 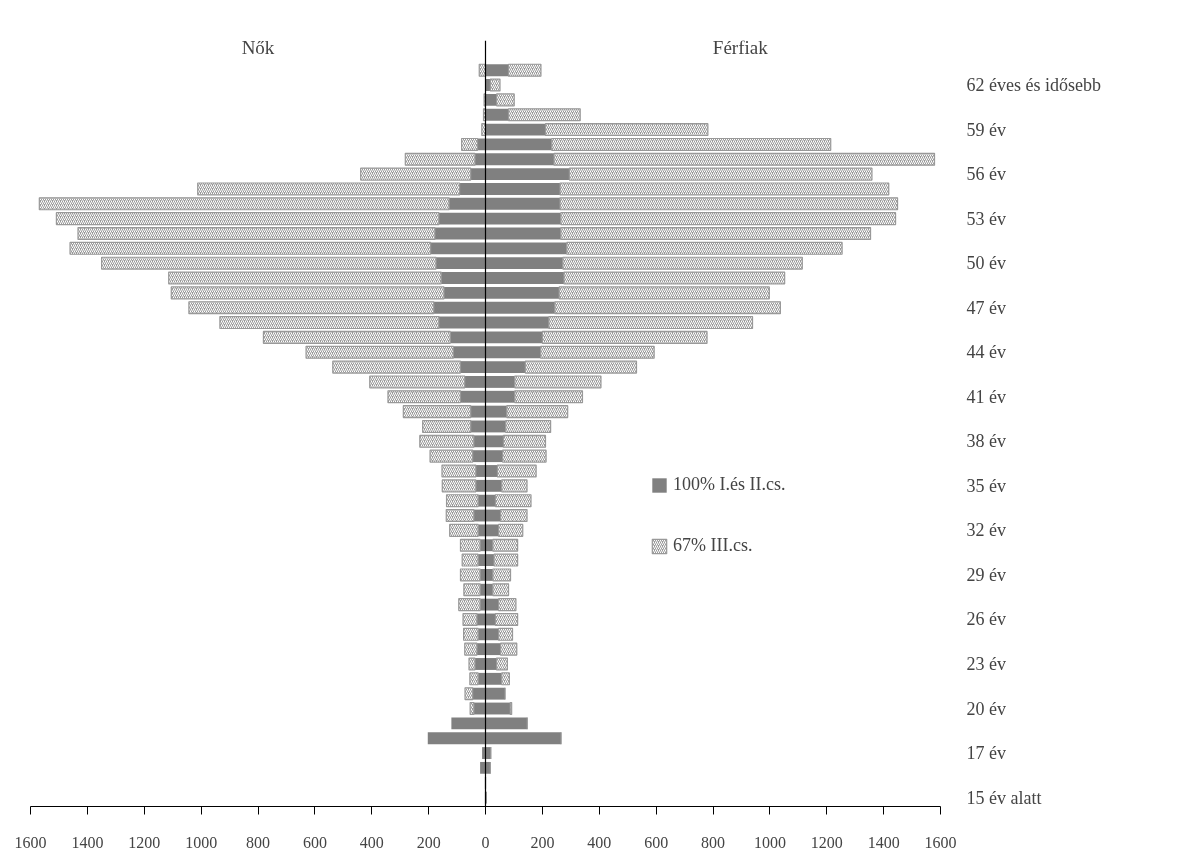 I want to click on y-tick-label: 35 év, so click(x=986, y=485).